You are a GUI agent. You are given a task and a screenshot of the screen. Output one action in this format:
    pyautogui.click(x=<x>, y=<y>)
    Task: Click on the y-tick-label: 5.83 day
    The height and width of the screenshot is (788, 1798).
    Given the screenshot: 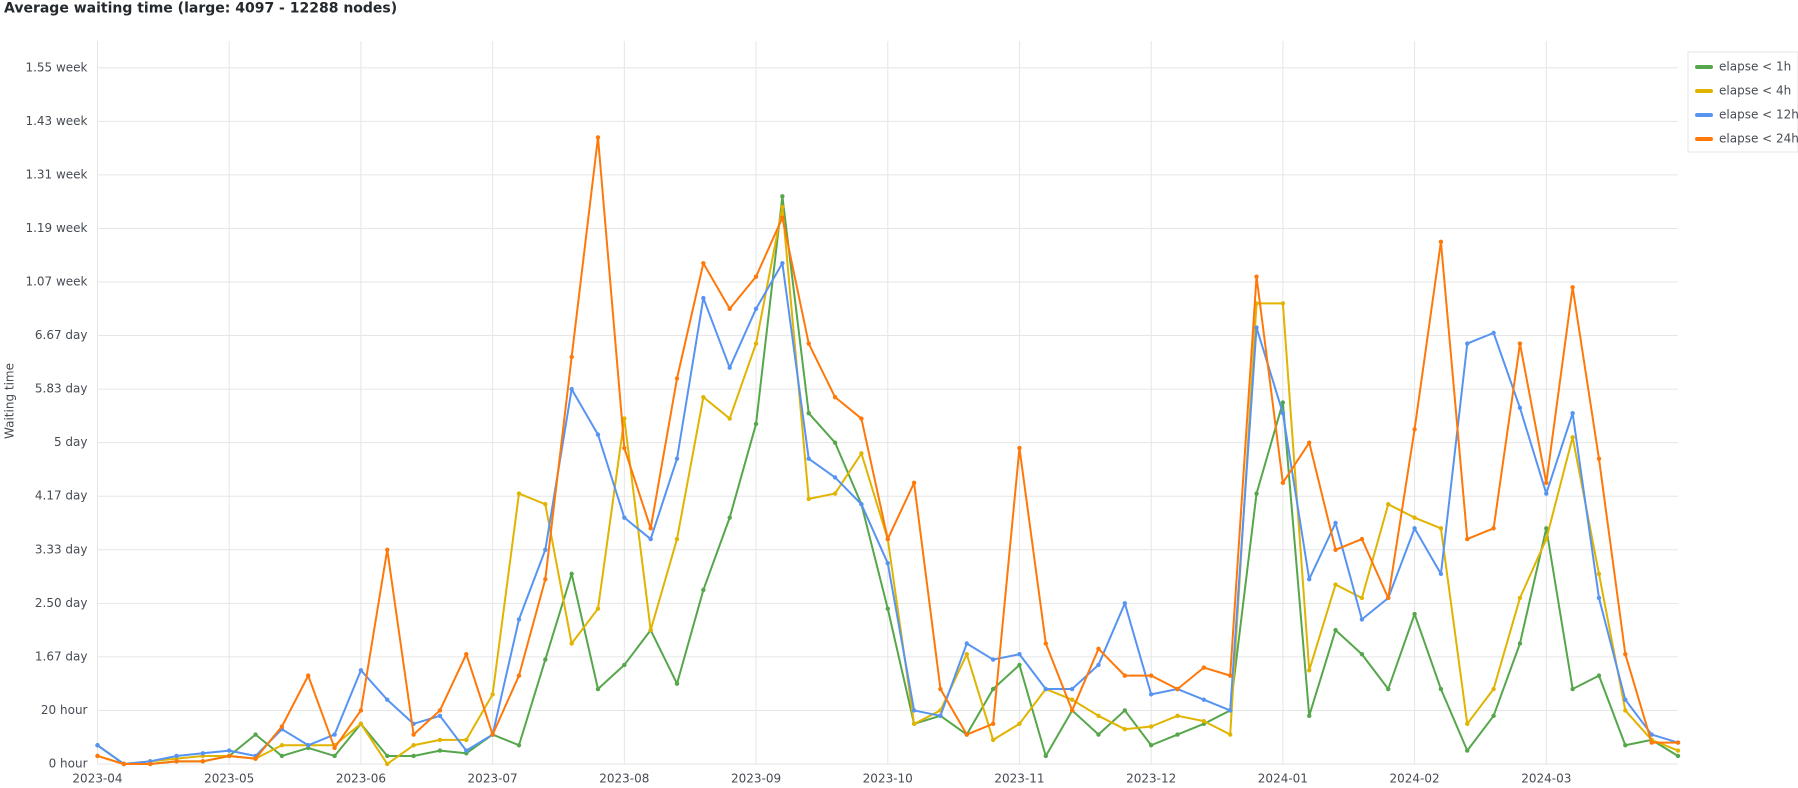 What is the action you would take?
    pyautogui.click(x=61, y=389)
    